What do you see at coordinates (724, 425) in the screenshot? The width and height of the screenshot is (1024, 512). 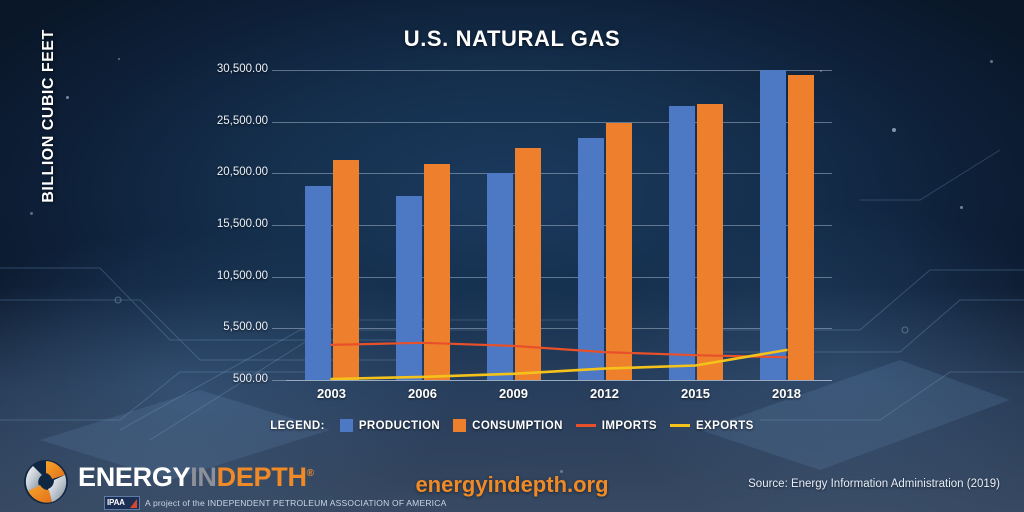 I see `legend-item-label: EXPORTS` at bounding box center [724, 425].